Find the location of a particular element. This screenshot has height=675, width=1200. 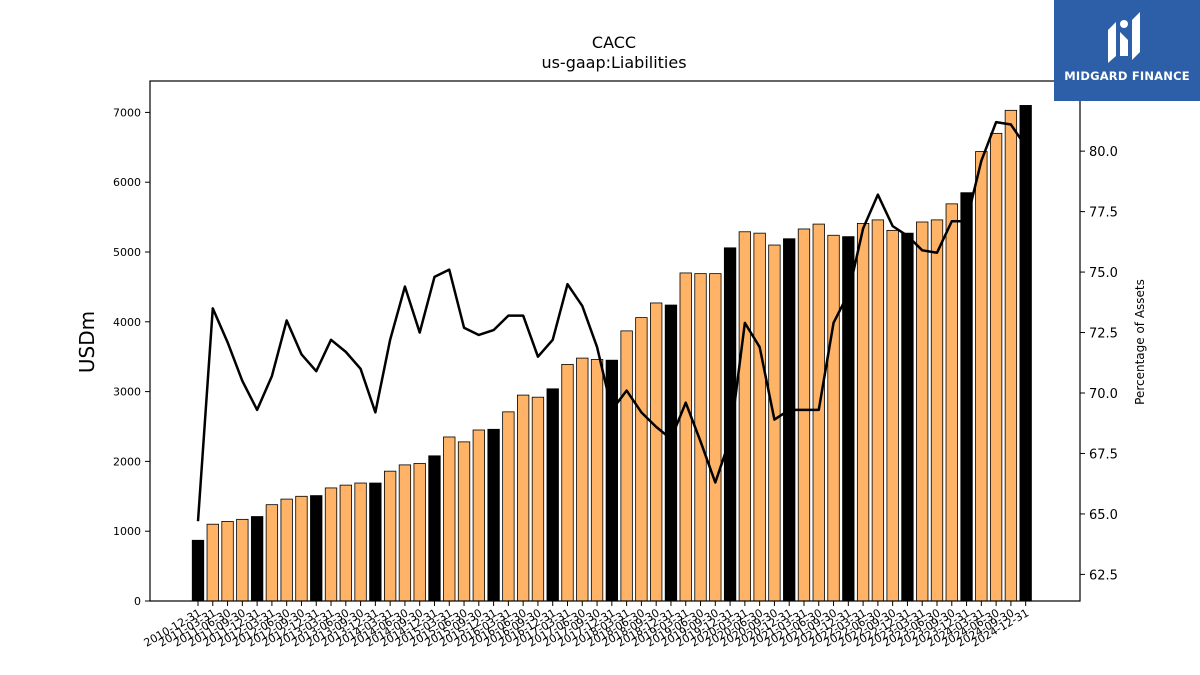

y-tick-label: 7000 is located at coordinates (127, 112).